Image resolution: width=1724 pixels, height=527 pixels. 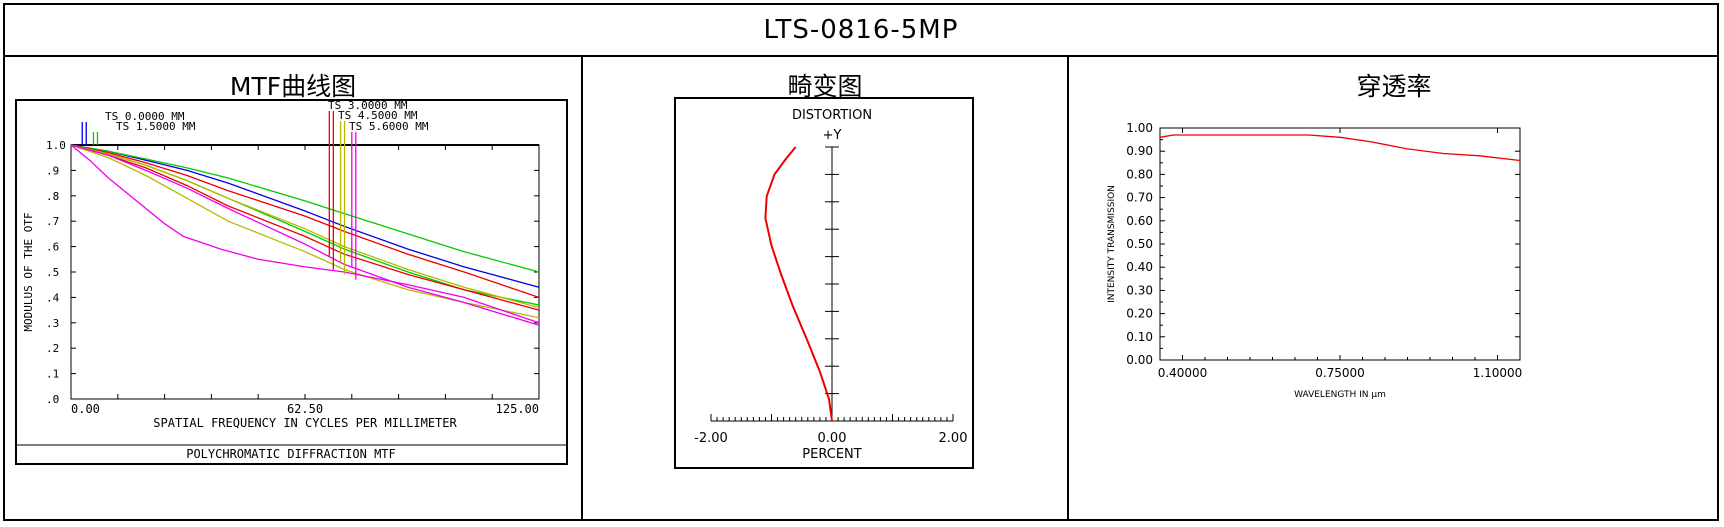 What do you see at coordinates (52, 374) in the screenshot?
I see `mtf-y-tick-label: .1` at bounding box center [52, 374].